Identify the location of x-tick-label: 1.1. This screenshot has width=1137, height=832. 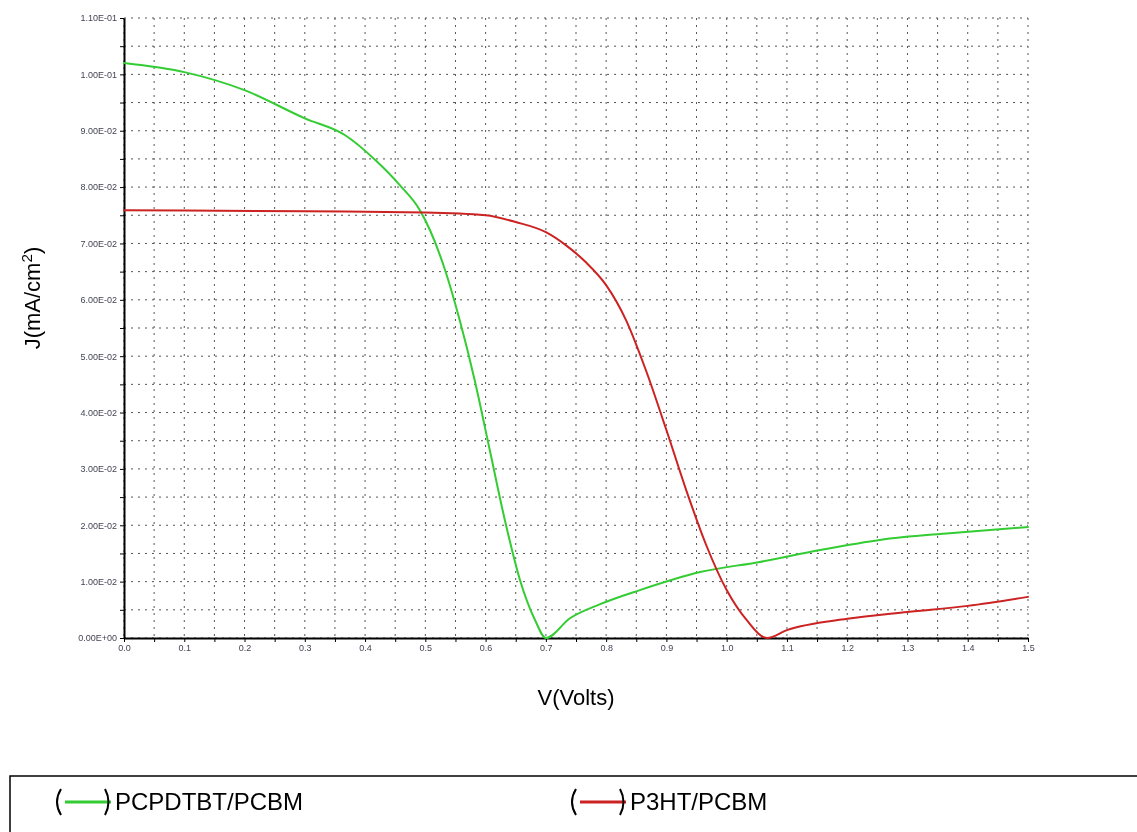
(787, 648).